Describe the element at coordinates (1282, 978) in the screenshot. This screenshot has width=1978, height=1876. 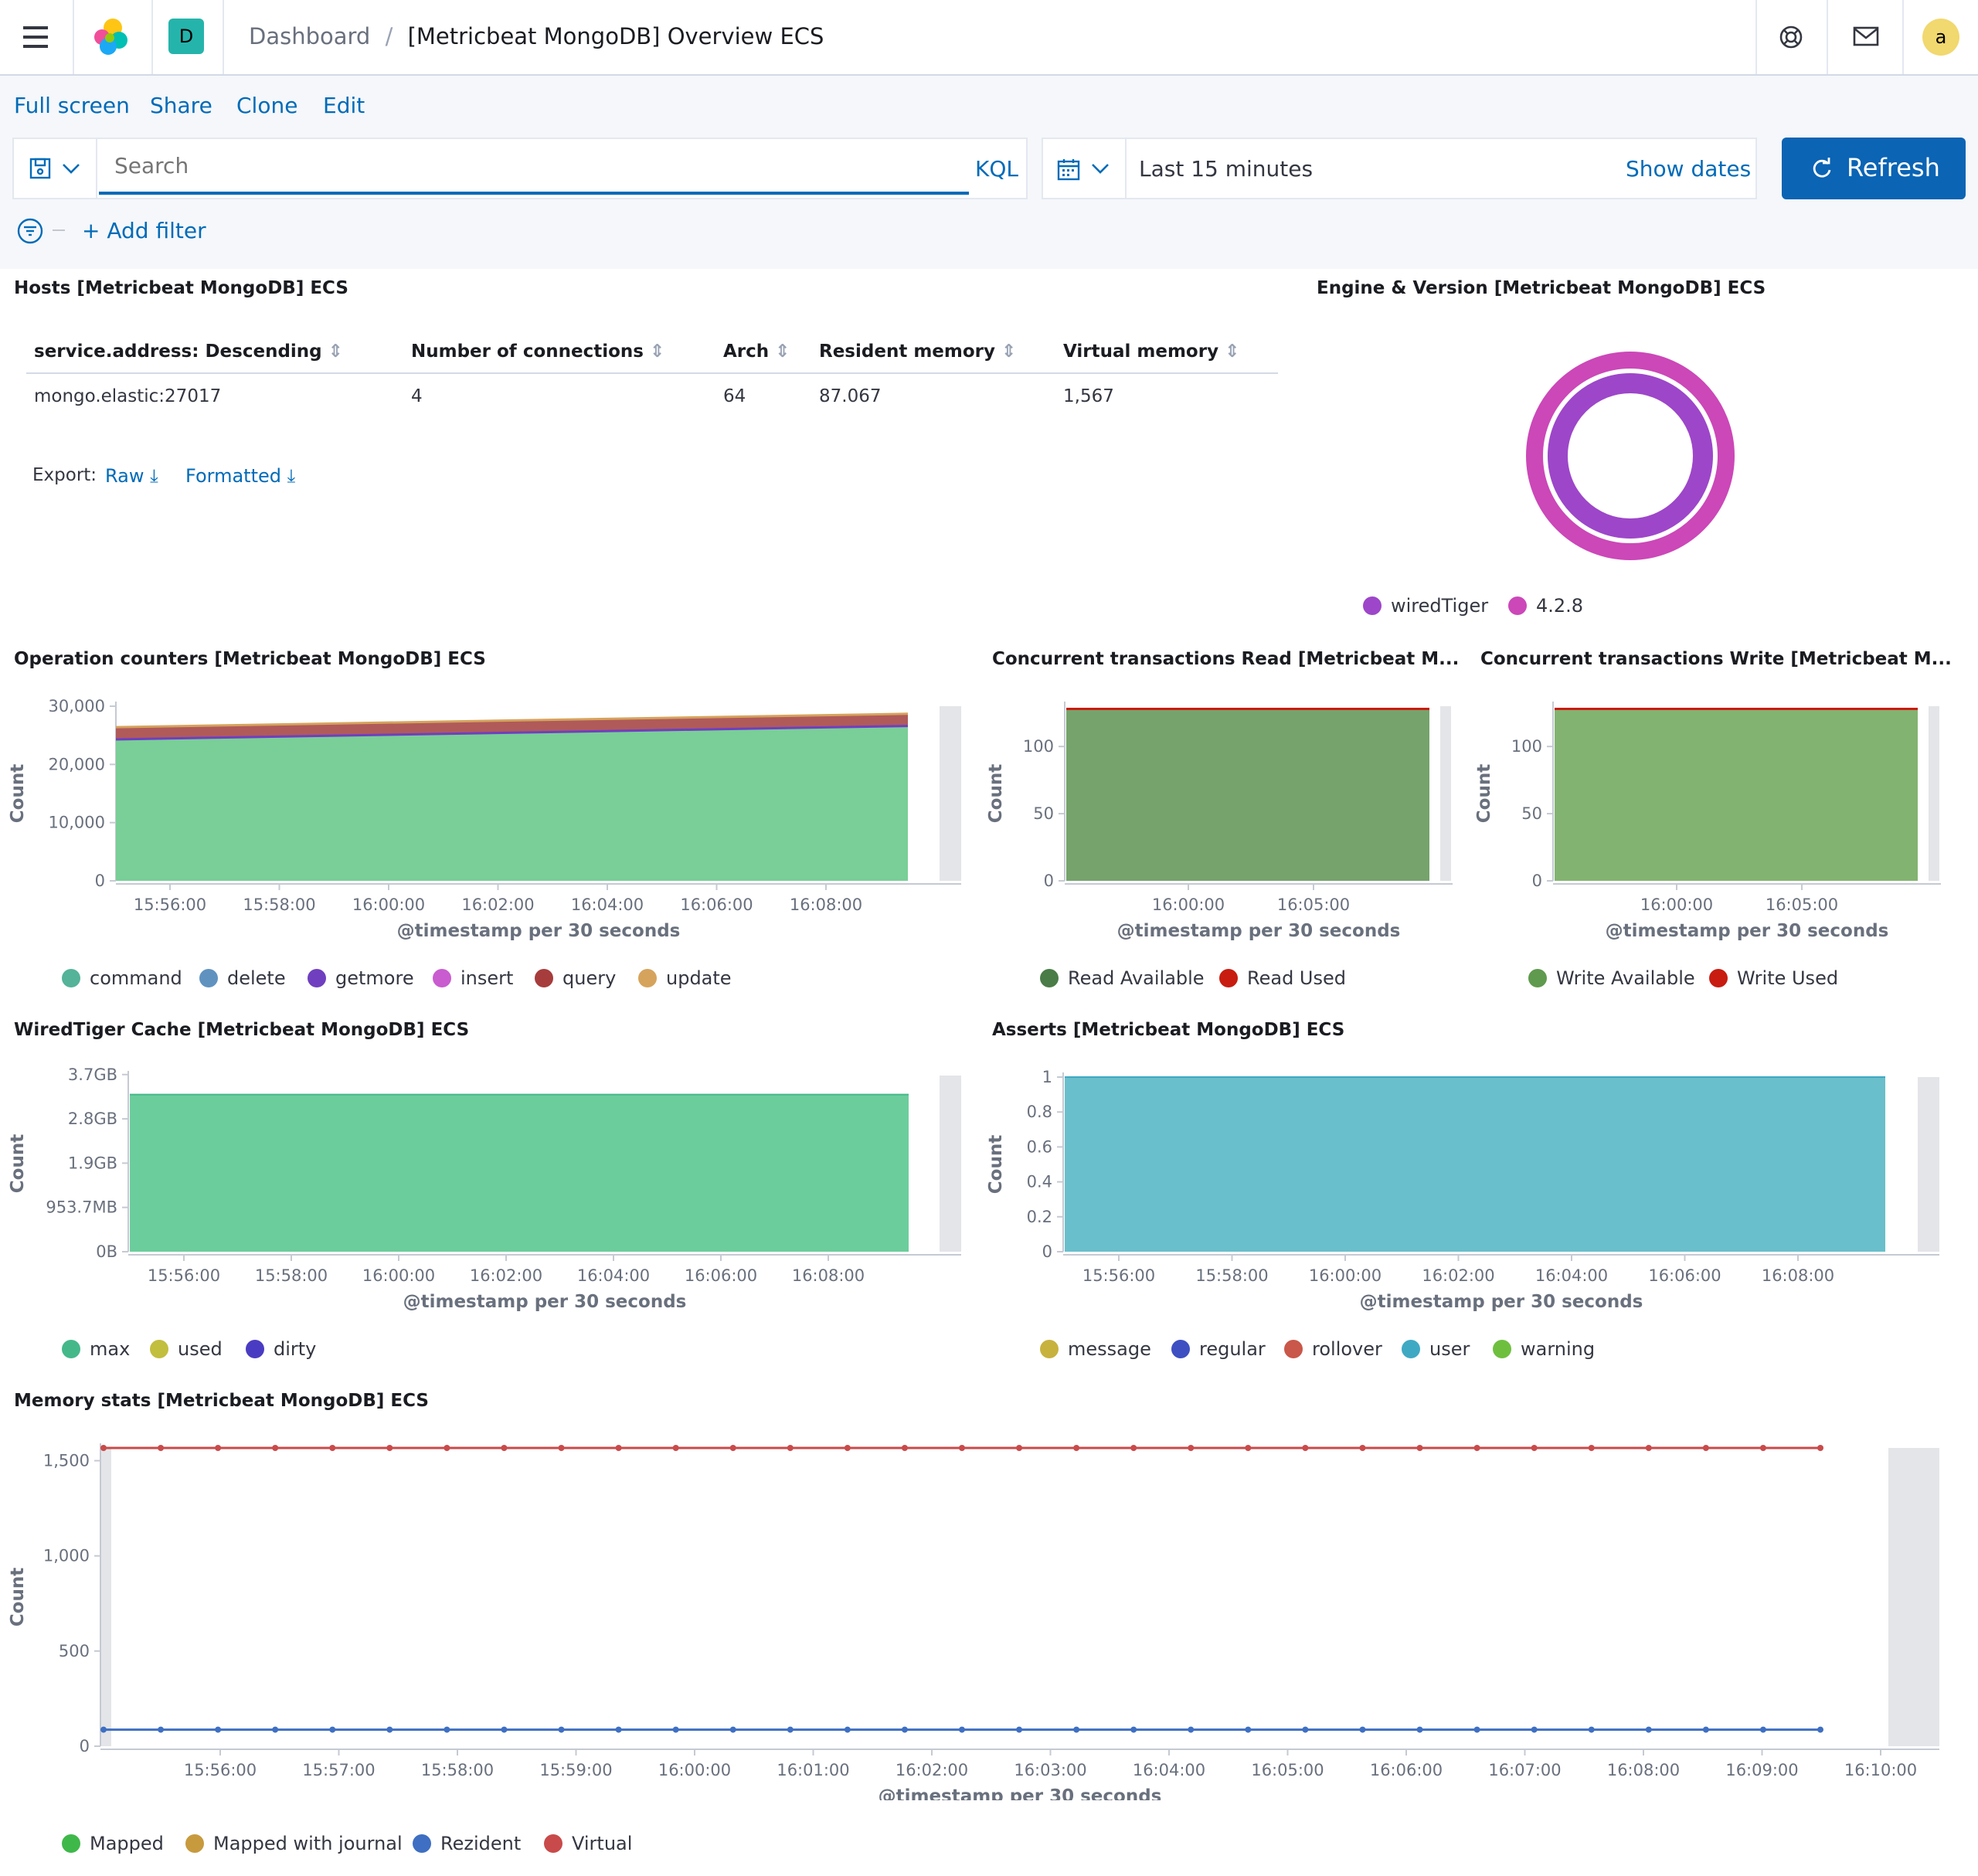
I see `legend-item-read-used: Read Used` at that location.